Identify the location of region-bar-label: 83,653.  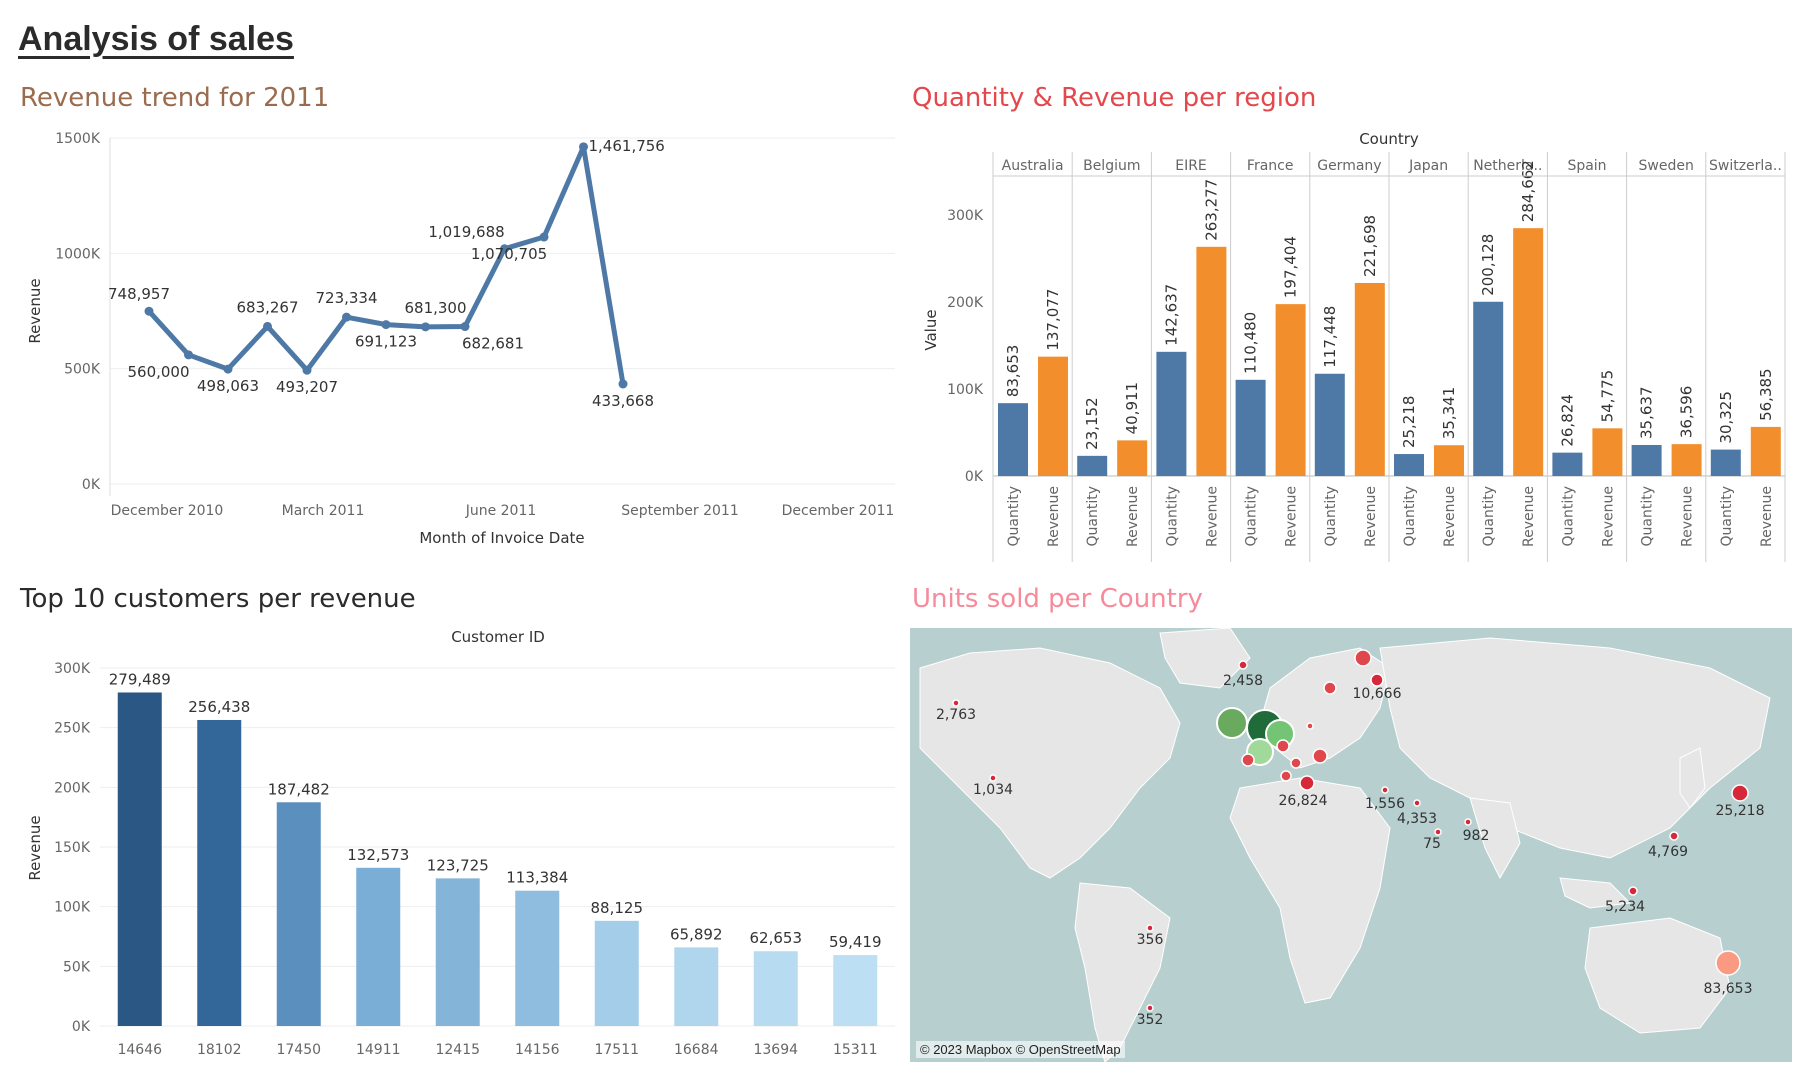
(1013, 371).